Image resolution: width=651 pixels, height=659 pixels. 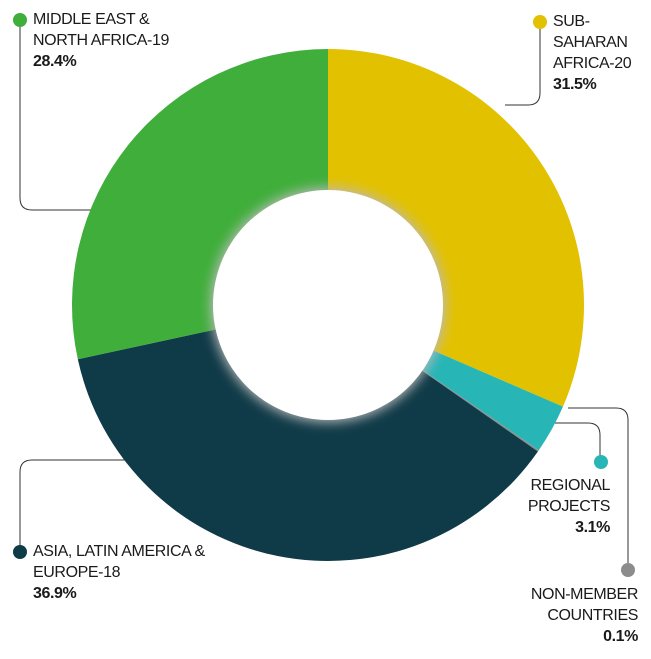 What do you see at coordinates (101, 30) in the screenshot?
I see `category-label: MIDDLE EAST & NORTH AFRICA-19` at bounding box center [101, 30].